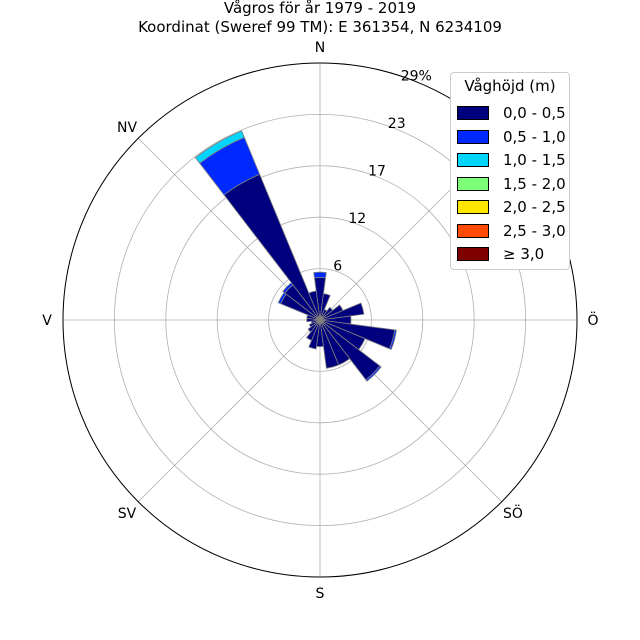  Describe the element at coordinates (534, 160) in the screenshot. I see `legend-label-2: 1,0 - 1,5` at that location.